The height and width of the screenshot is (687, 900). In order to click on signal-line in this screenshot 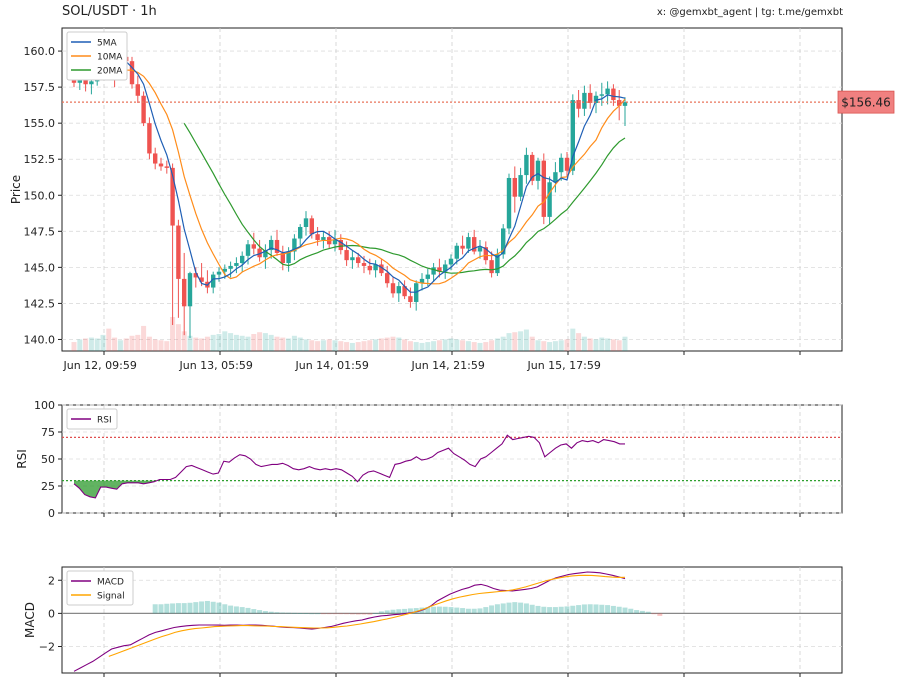, I will do `click(367, 615)`.